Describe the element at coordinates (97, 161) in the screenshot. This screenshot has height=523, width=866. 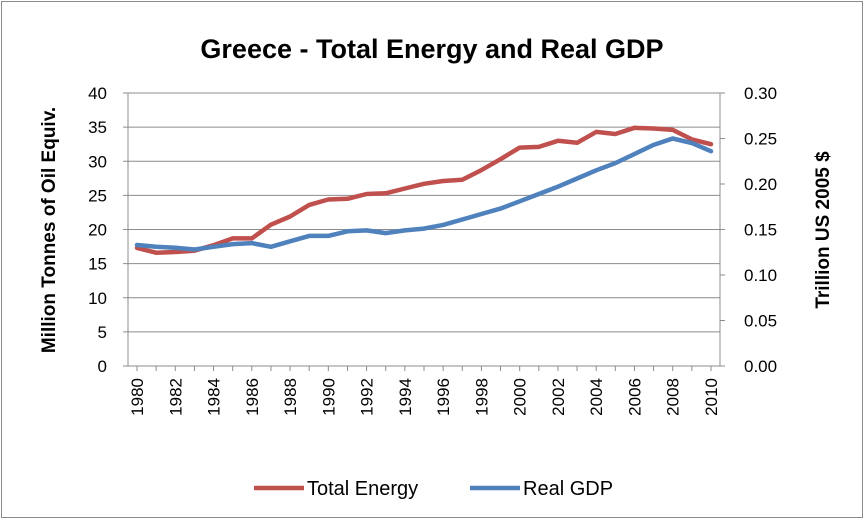
I see `y-tick-label: 30` at that location.